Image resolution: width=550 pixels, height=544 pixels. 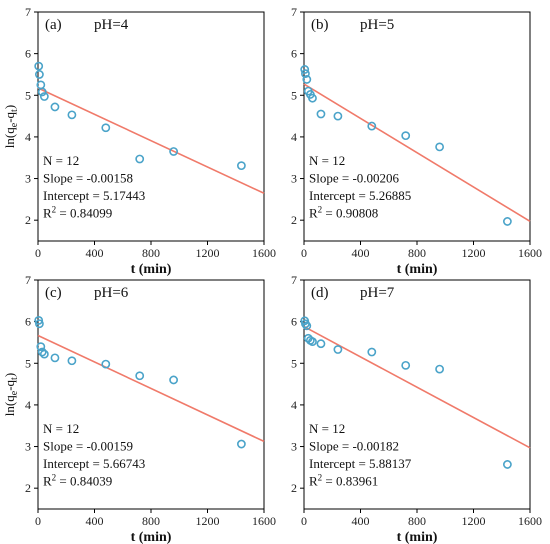 I want to click on panel-4-y-tick-label-2: 4, so click(x=294, y=405).